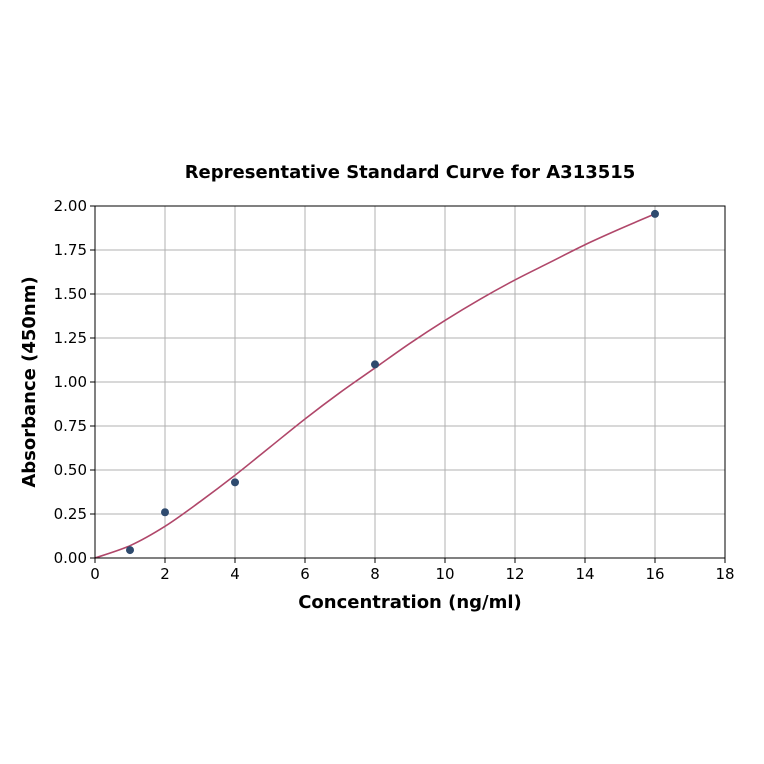 This screenshot has width=764, height=764. I want to click on y-tick-label: 1.25, so click(70, 338).